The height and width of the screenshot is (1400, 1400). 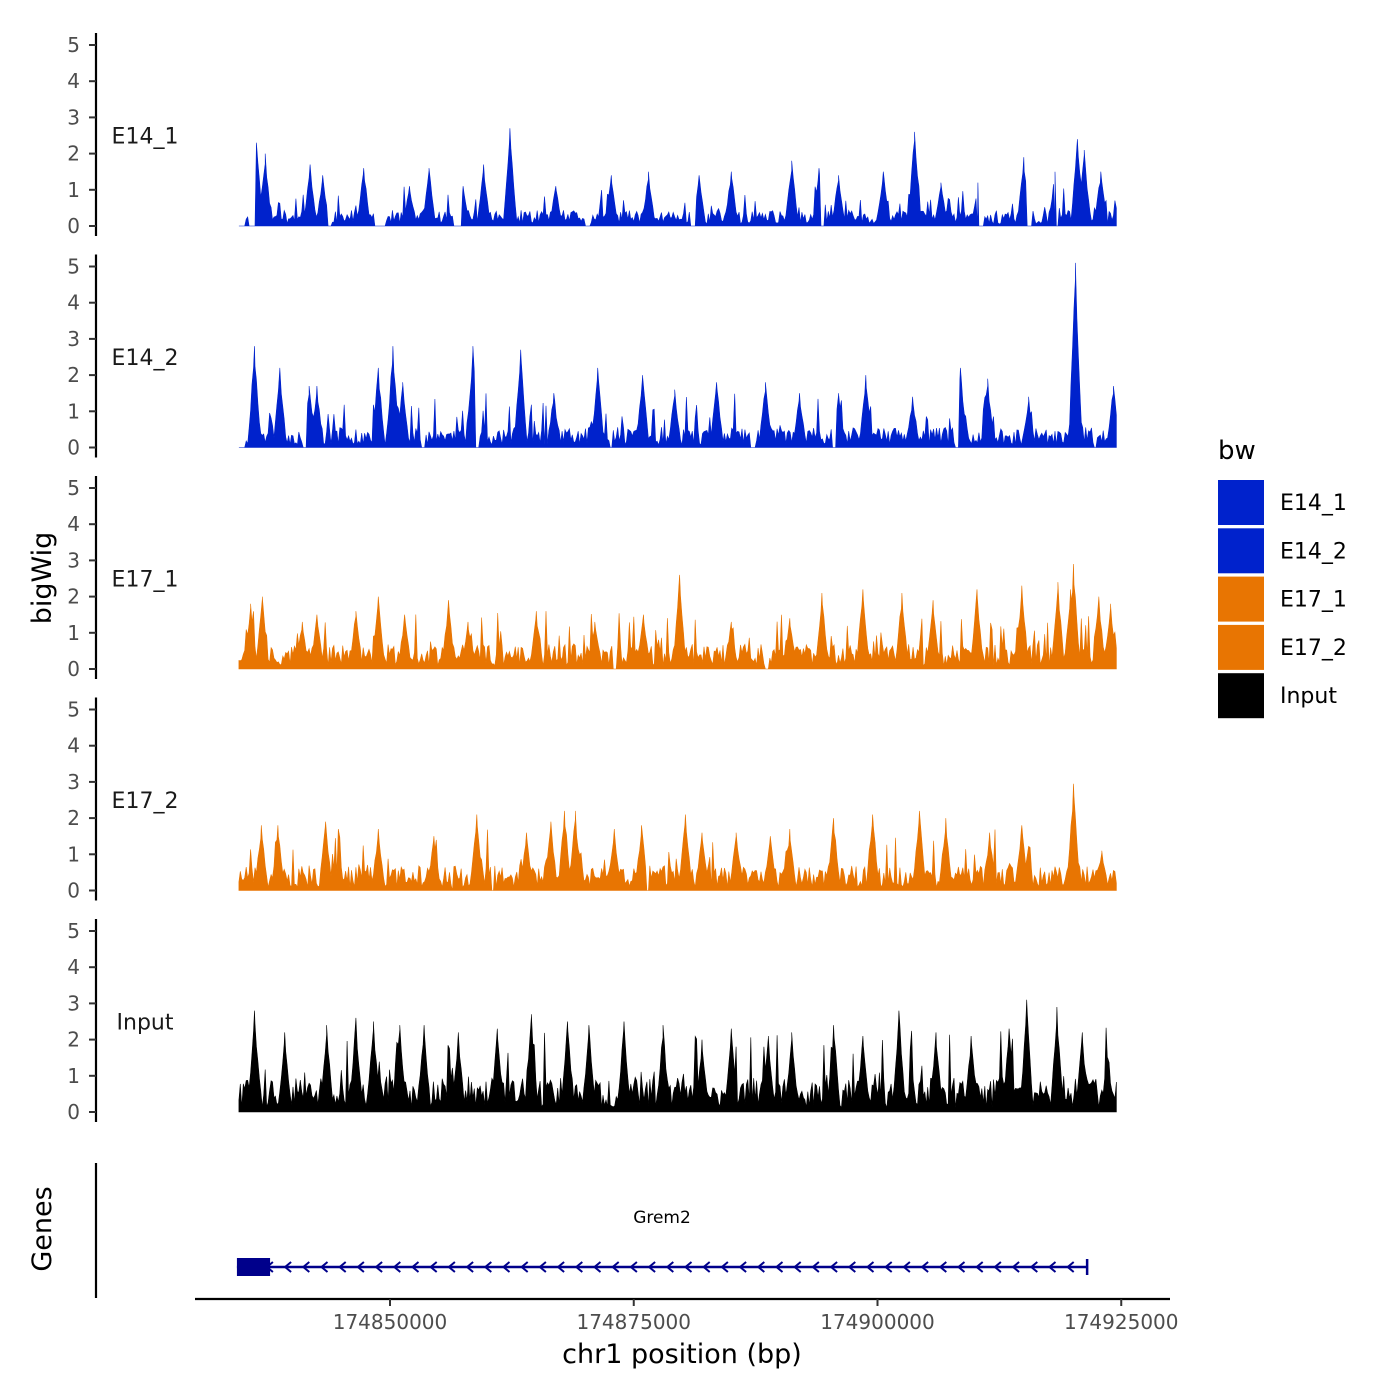 I want to click on x-tick-label: 174900000, so click(x=877, y=1322).